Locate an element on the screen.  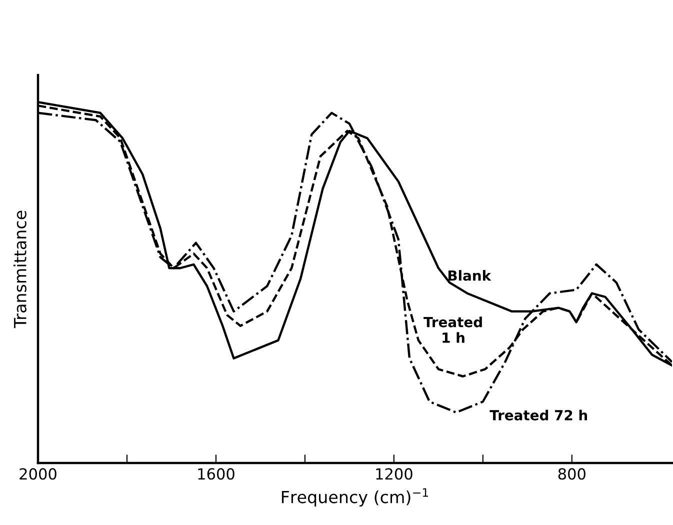
series-label: Treated 1 h is located at coordinates (453, 329).